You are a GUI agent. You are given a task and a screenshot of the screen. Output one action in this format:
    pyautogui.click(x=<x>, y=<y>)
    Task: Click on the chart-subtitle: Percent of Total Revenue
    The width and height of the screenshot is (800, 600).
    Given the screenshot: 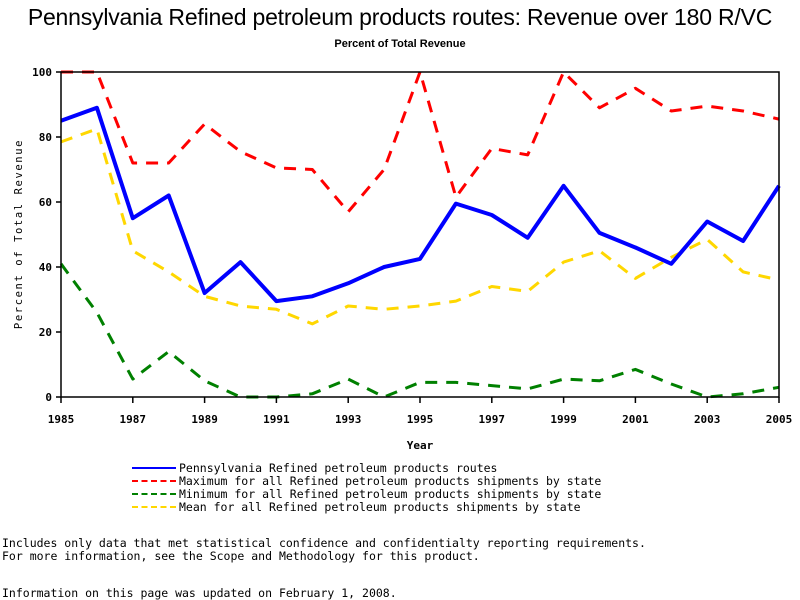 What is the action you would take?
    pyautogui.click(x=400, y=44)
    